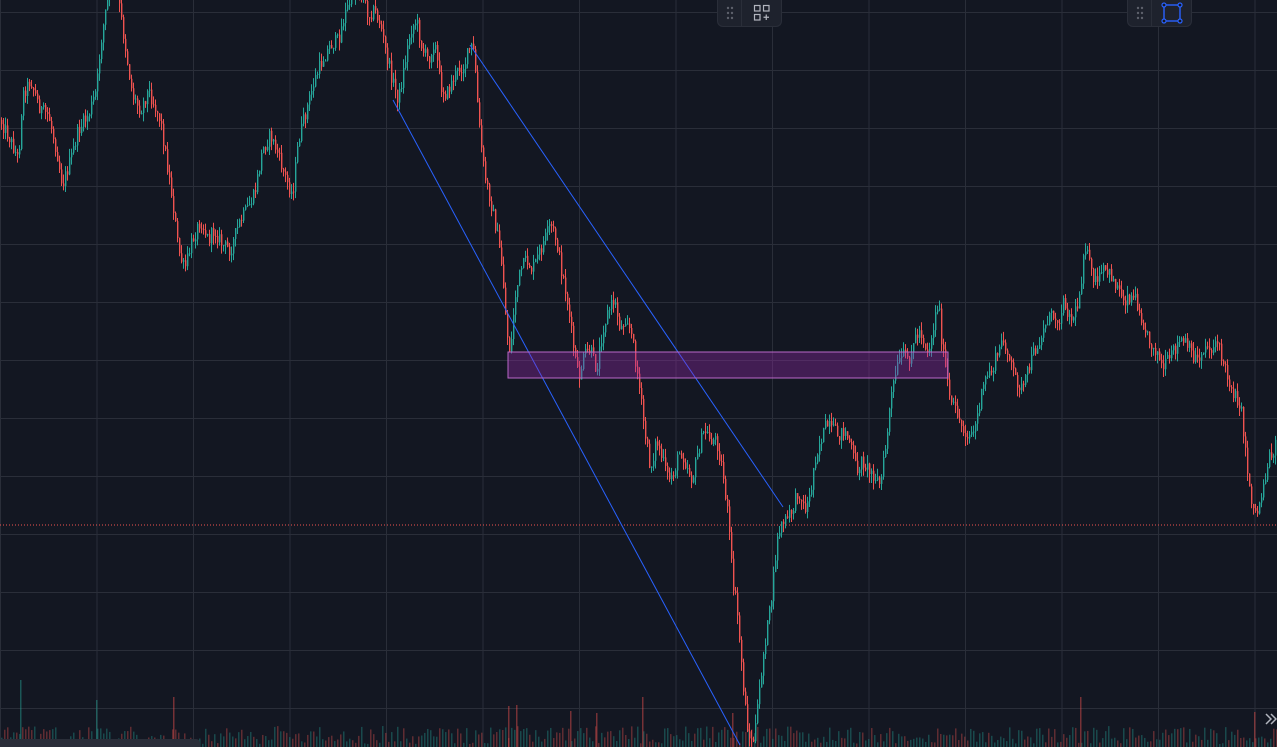 Image resolution: width=1277 pixels, height=747 pixels. Describe the element at coordinates (761, 13) in the screenshot. I see `layout-button` at that location.